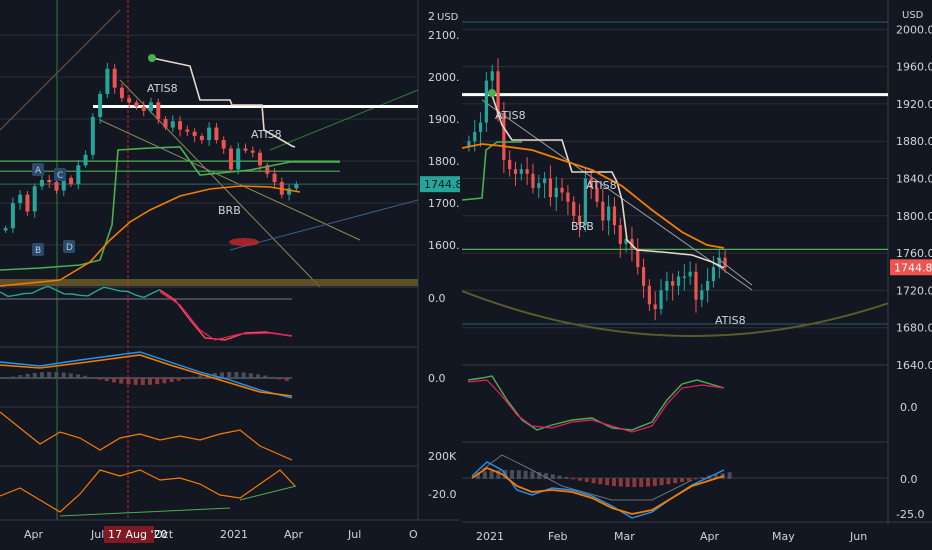 Image resolution: width=932 pixels, height=550 pixels. I want to click on y-tick-label: 1960.0, so click(914, 67).